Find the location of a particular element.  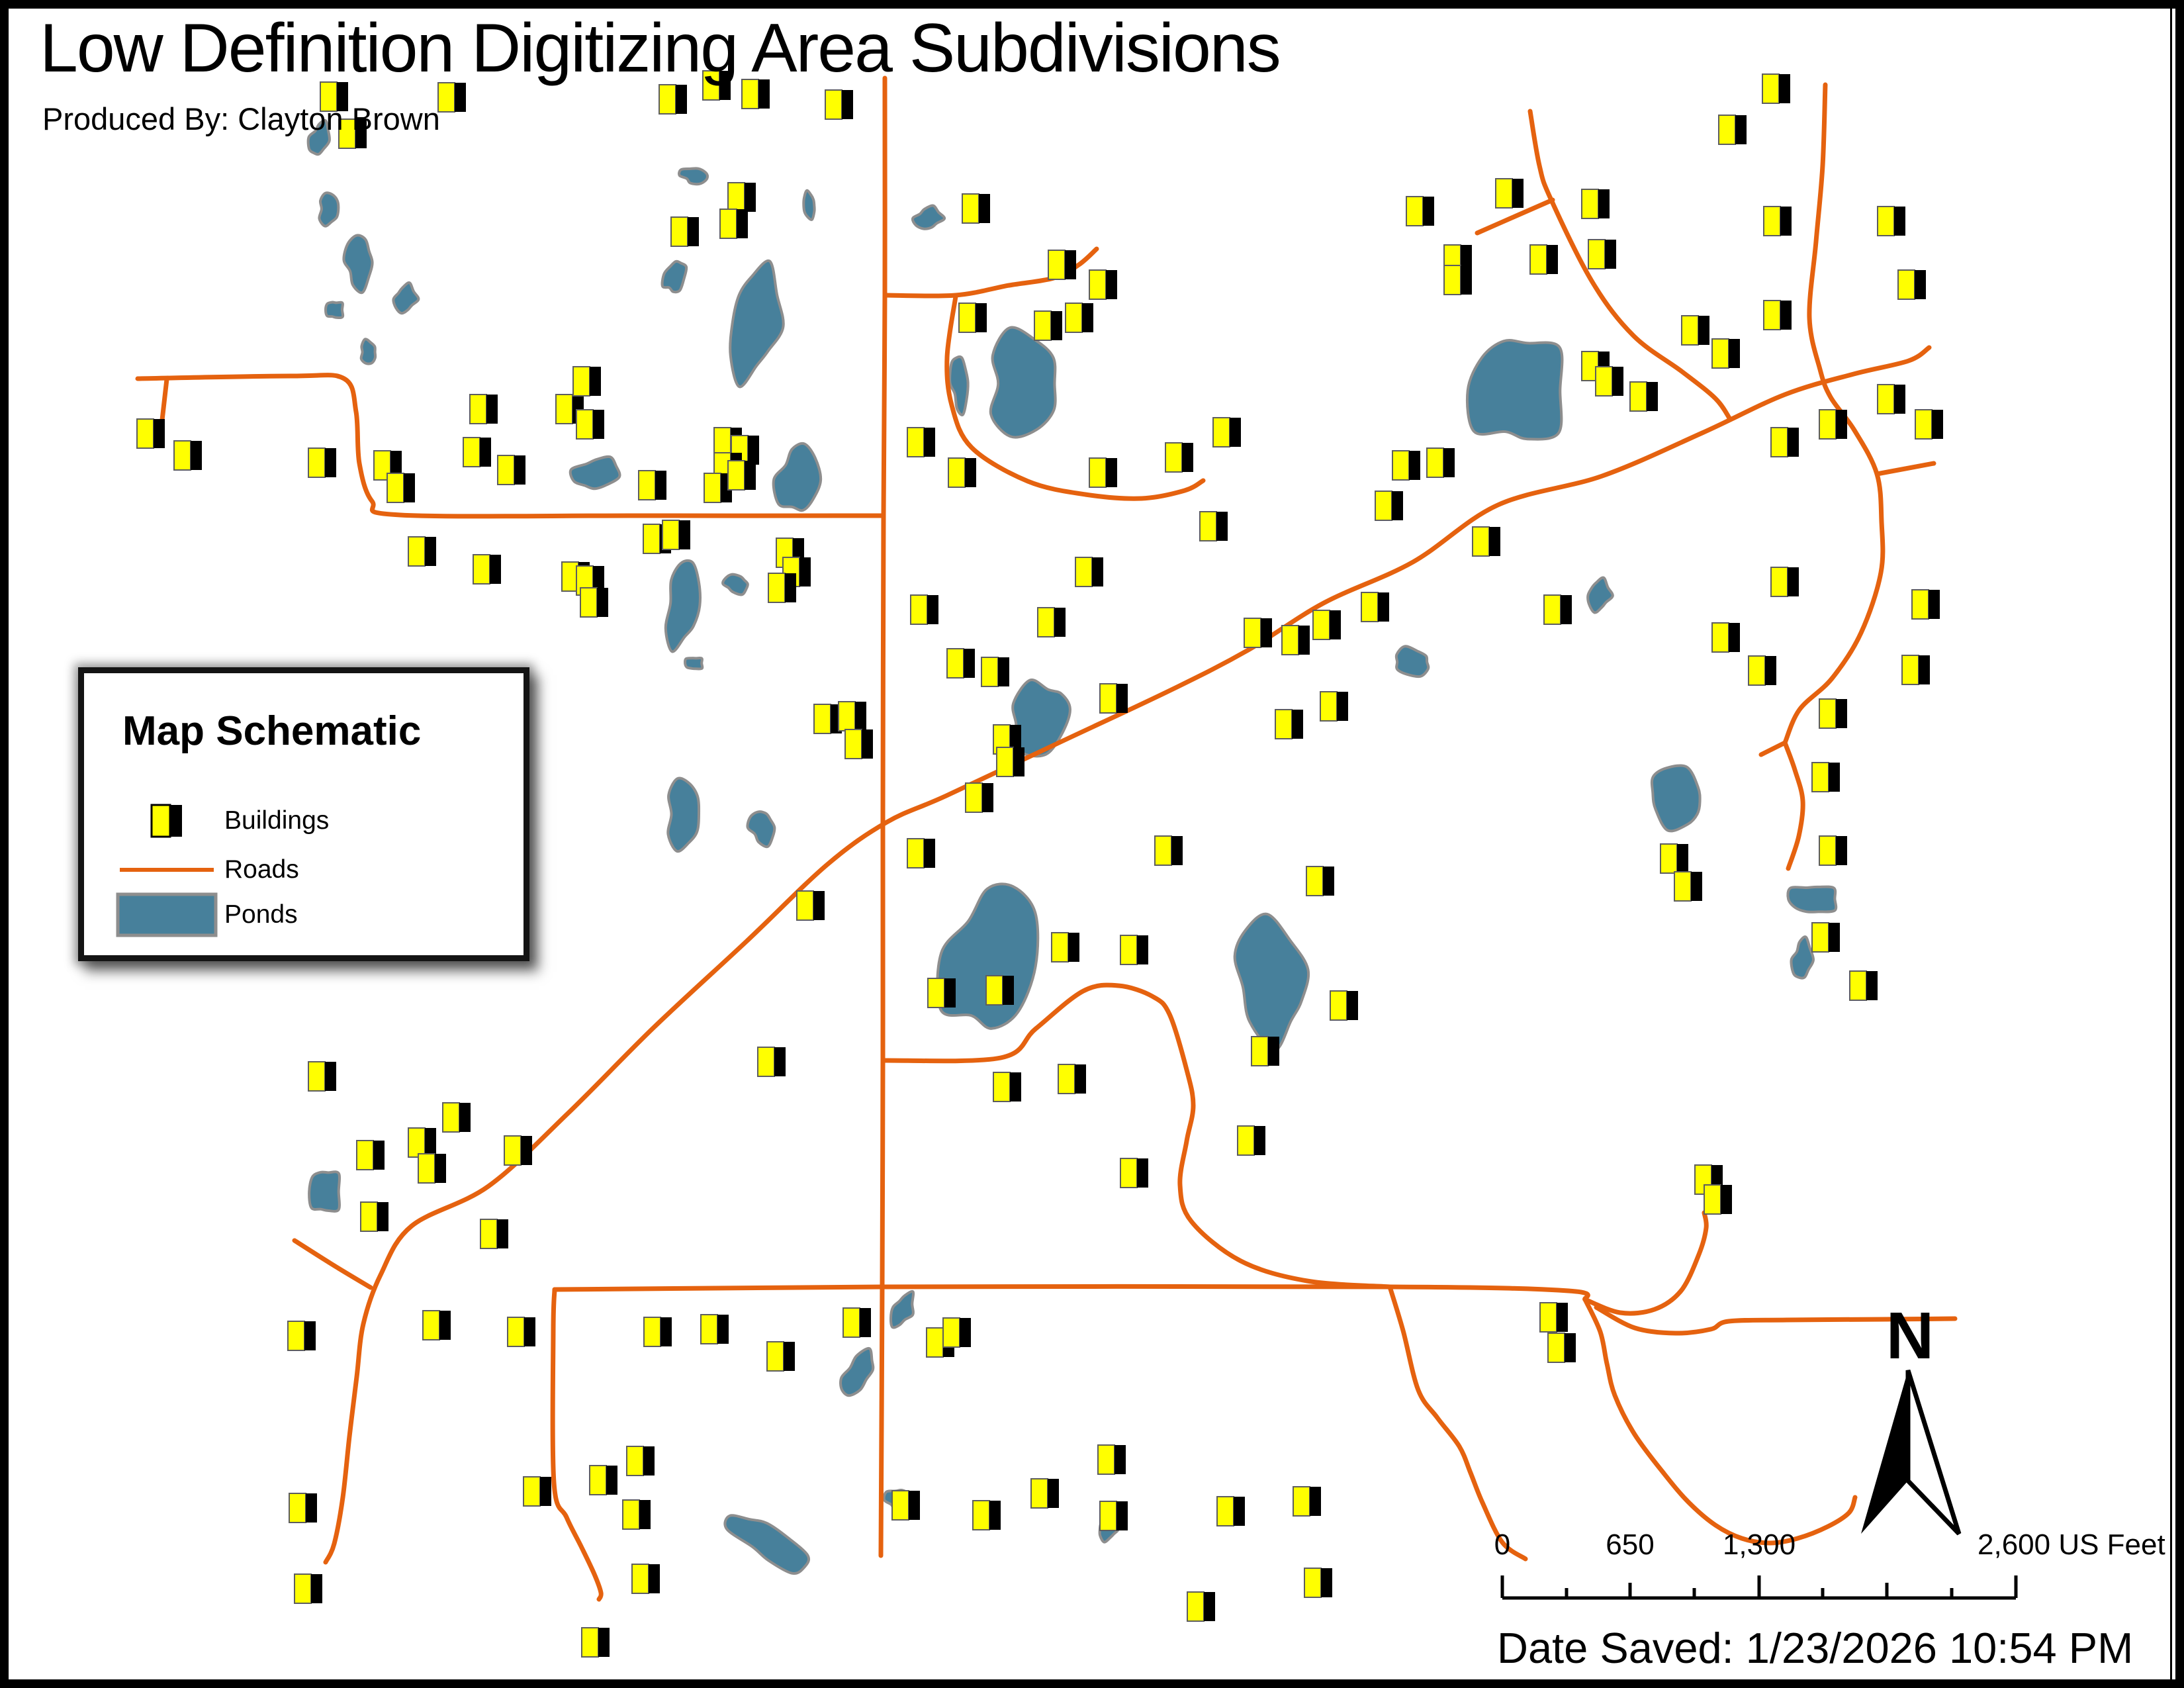

legend-box: Map Schematic Buildings Roads Ponds is located at coordinates (303, 814).